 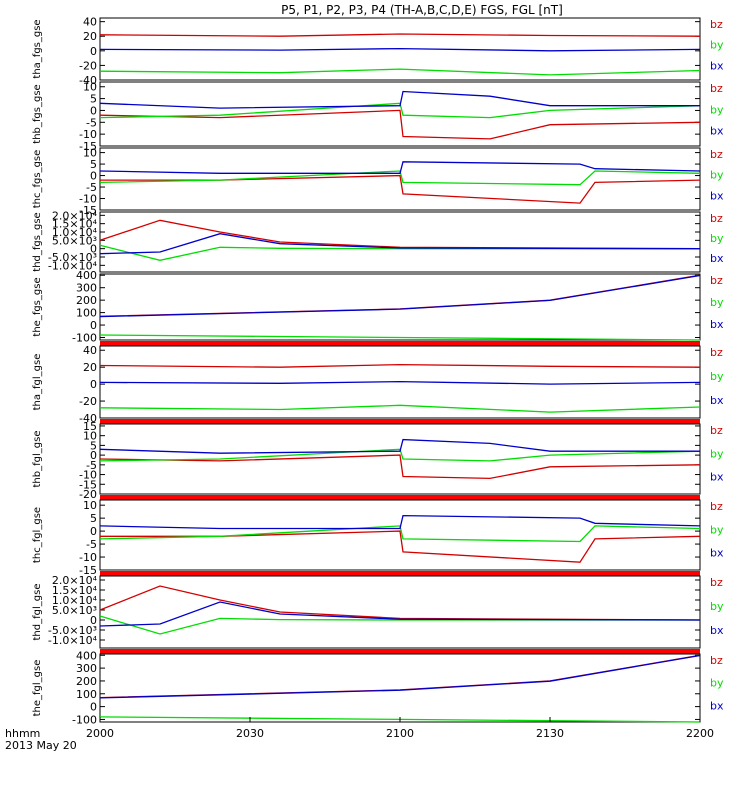 I want to click on y-tick-label: 1.0×10⁴, so click(x=75, y=600).